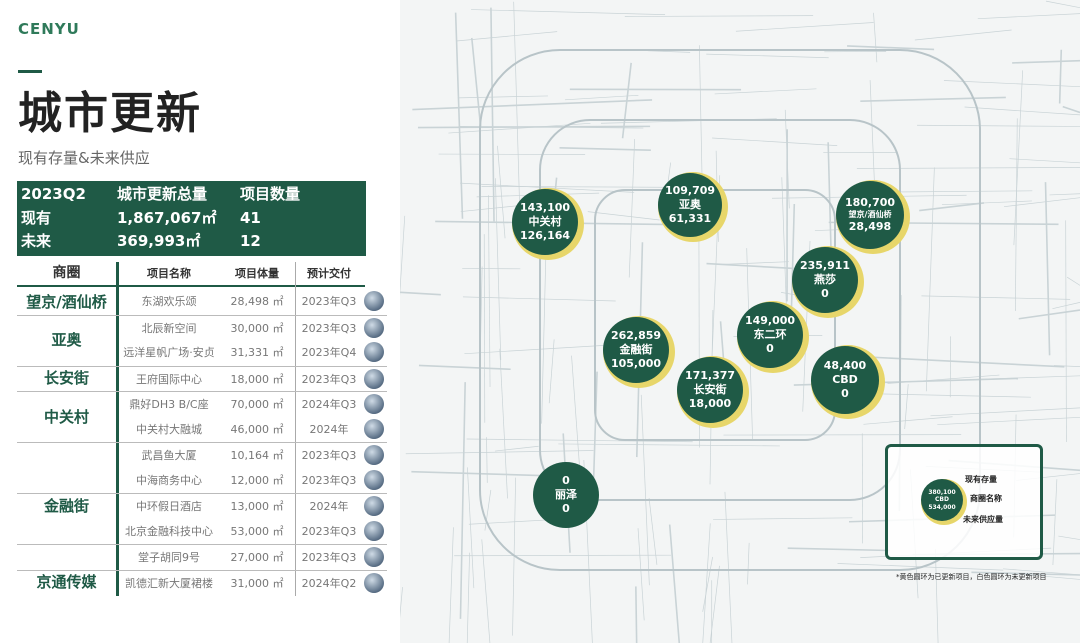 This screenshot has width=1080, height=643. I want to click on district-bubble: 0 丽泽 0, so click(566, 495).